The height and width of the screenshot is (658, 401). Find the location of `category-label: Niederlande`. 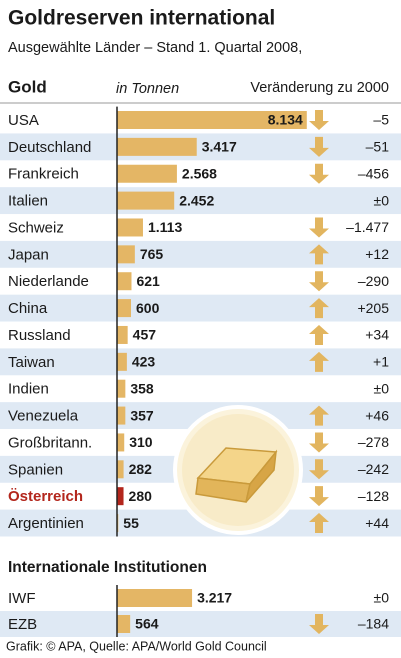

category-label: Niederlande is located at coordinates (48, 281).